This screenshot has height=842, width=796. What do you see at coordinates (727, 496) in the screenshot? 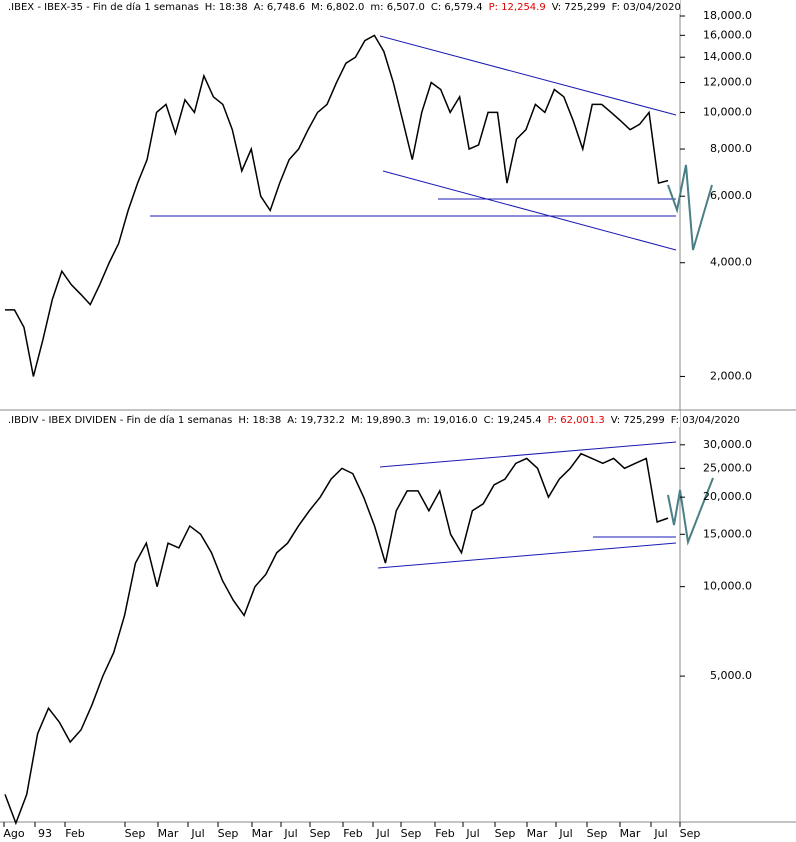
I see `y-tick-label: 20,000.0` at bounding box center [727, 496].